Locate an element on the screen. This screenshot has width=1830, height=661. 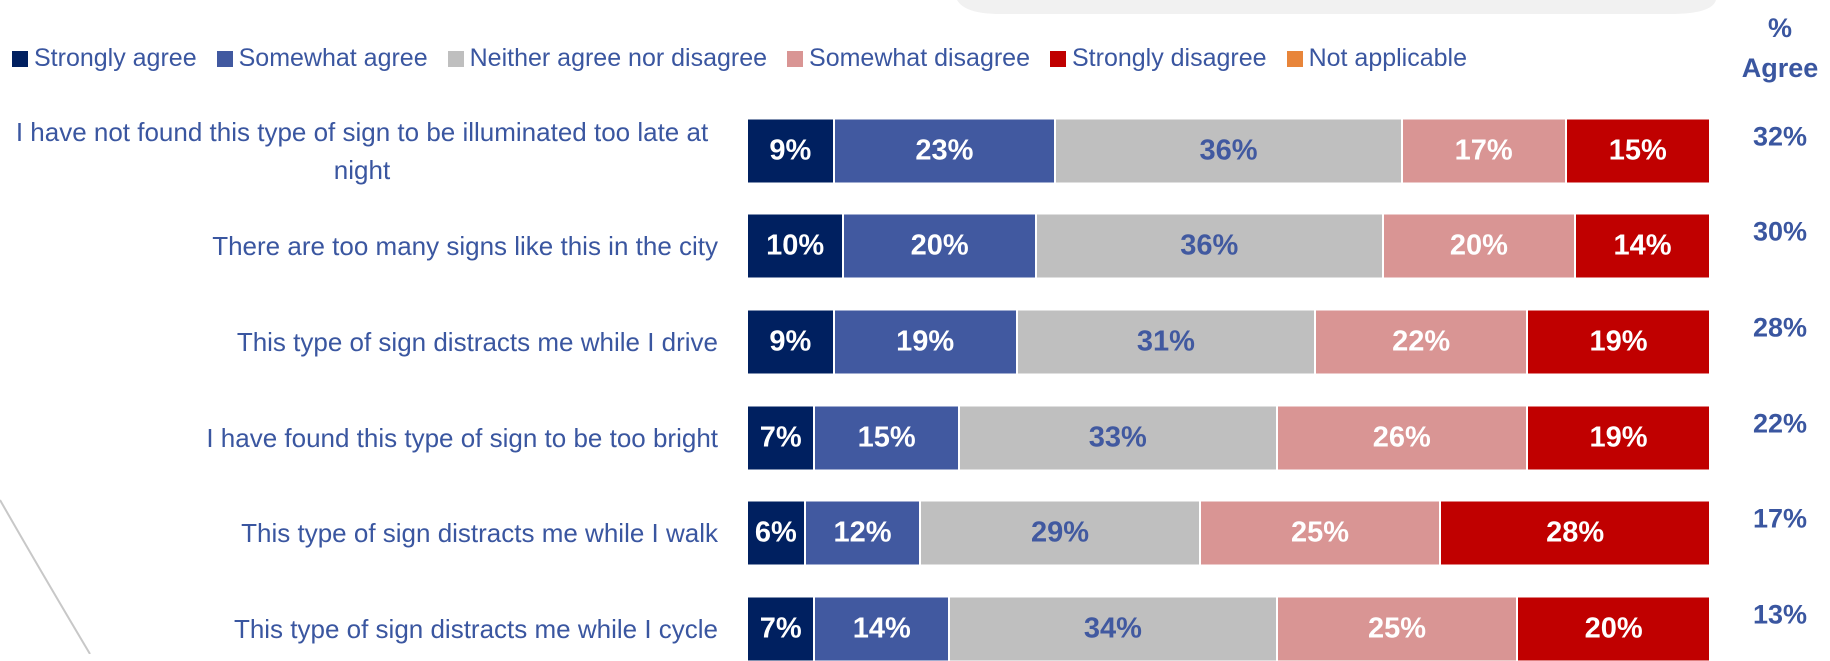
bar-segment: 6% is located at coordinates (777, 533).